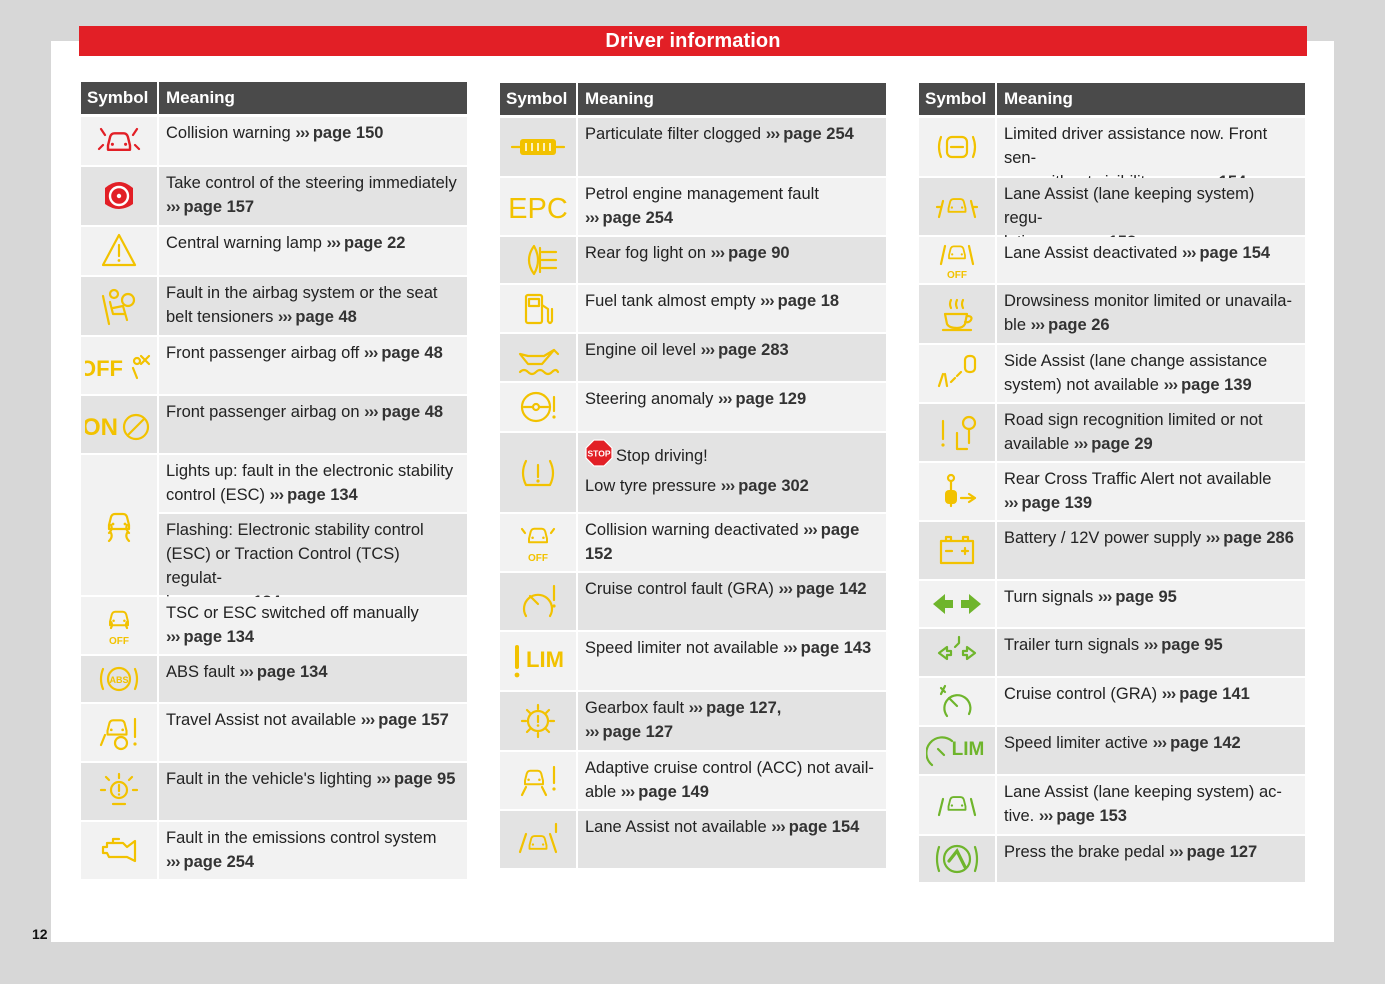 The width and height of the screenshot is (1385, 984). Describe the element at coordinates (269, 779) in the screenshot. I see `meaning-text: Fault in the vehicle's lighting` at that location.